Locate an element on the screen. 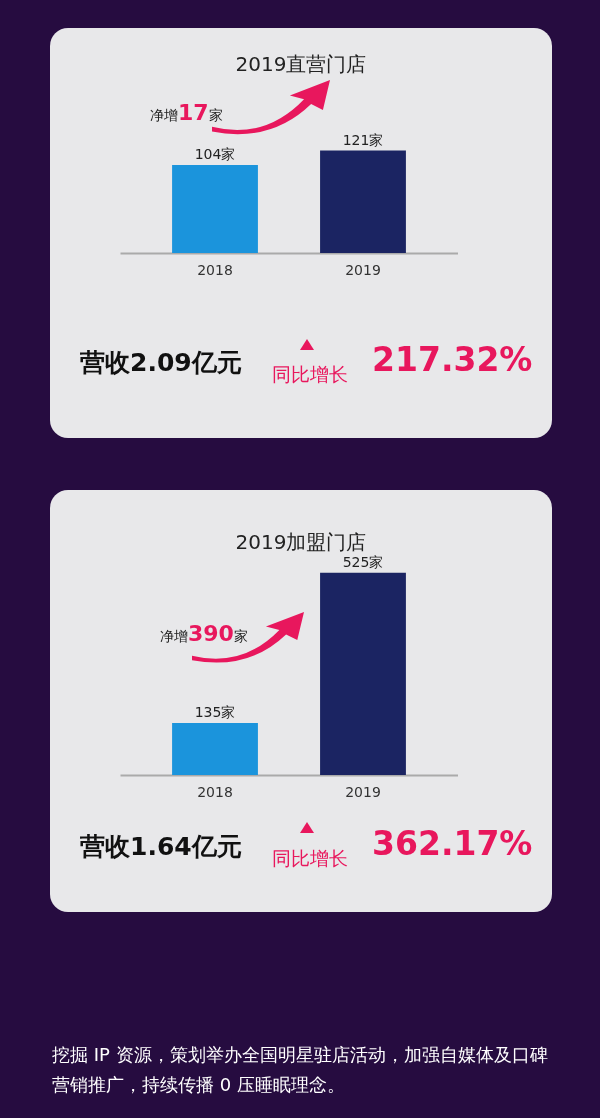  data-label: 525家 is located at coordinates (363, 561).